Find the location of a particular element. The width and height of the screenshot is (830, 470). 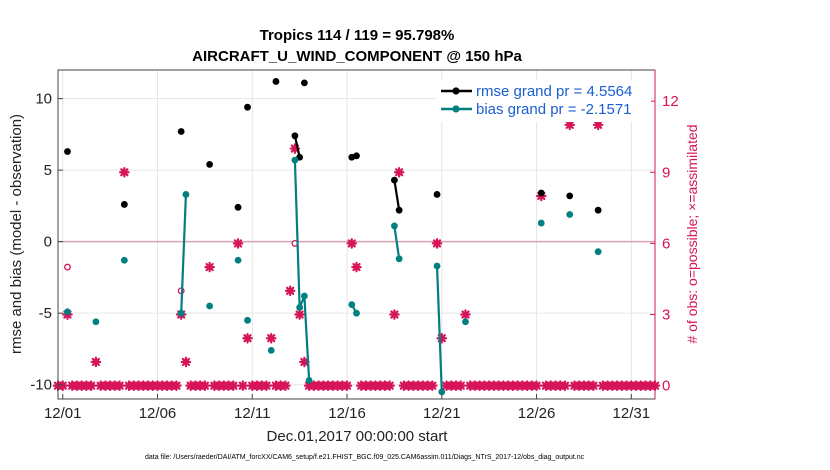

legend-bias-marker is located at coordinates (456, 109).